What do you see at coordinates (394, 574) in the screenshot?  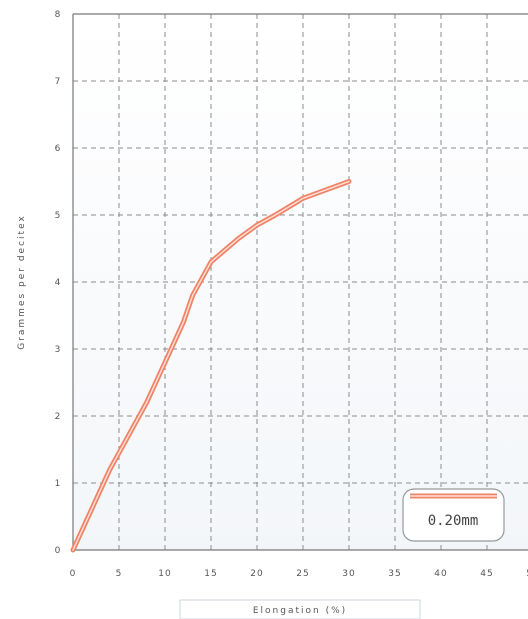 I see `x-tick-label-35: 35` at bounding box center [394, 574].